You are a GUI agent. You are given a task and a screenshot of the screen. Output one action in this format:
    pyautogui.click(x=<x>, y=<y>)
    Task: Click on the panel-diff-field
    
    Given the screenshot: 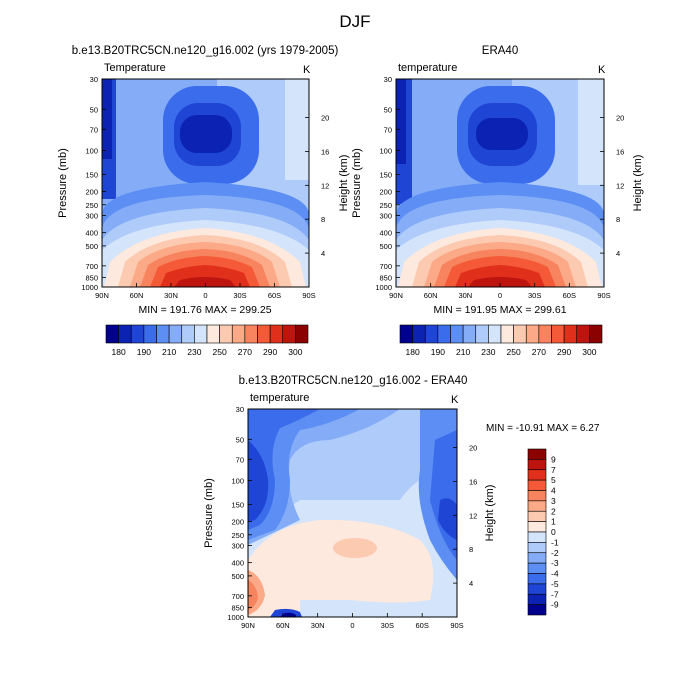 What is the action you would take?
    pyautogui.click(x=352, y=513)
    